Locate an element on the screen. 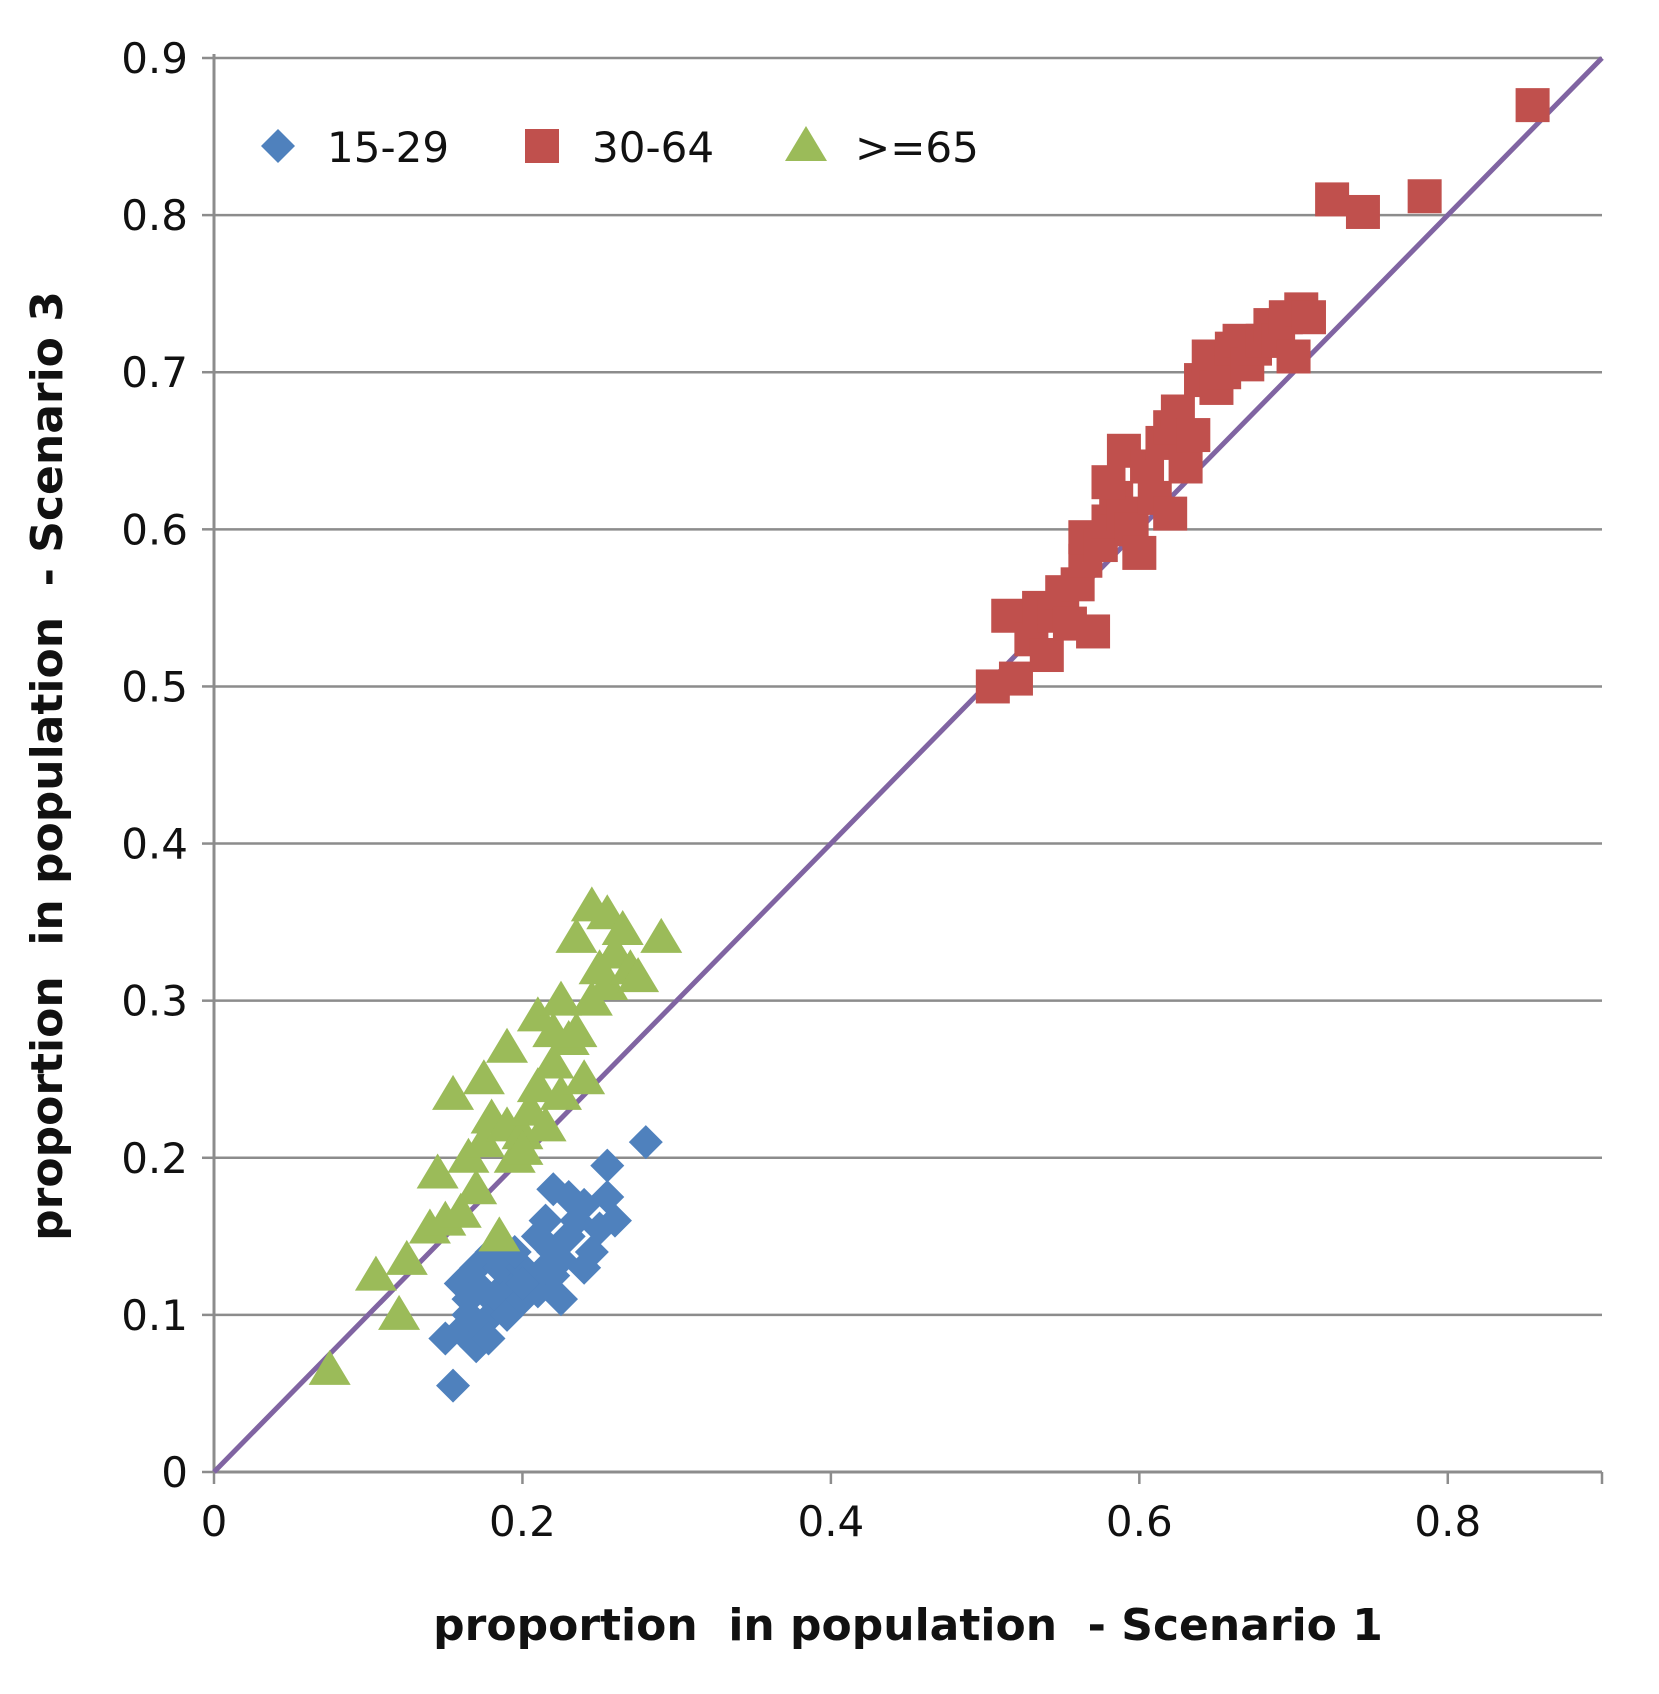 This screenshot has width=1659, height=1694. y-tick-label: 0.2 is located at coordinates (154, 1158).